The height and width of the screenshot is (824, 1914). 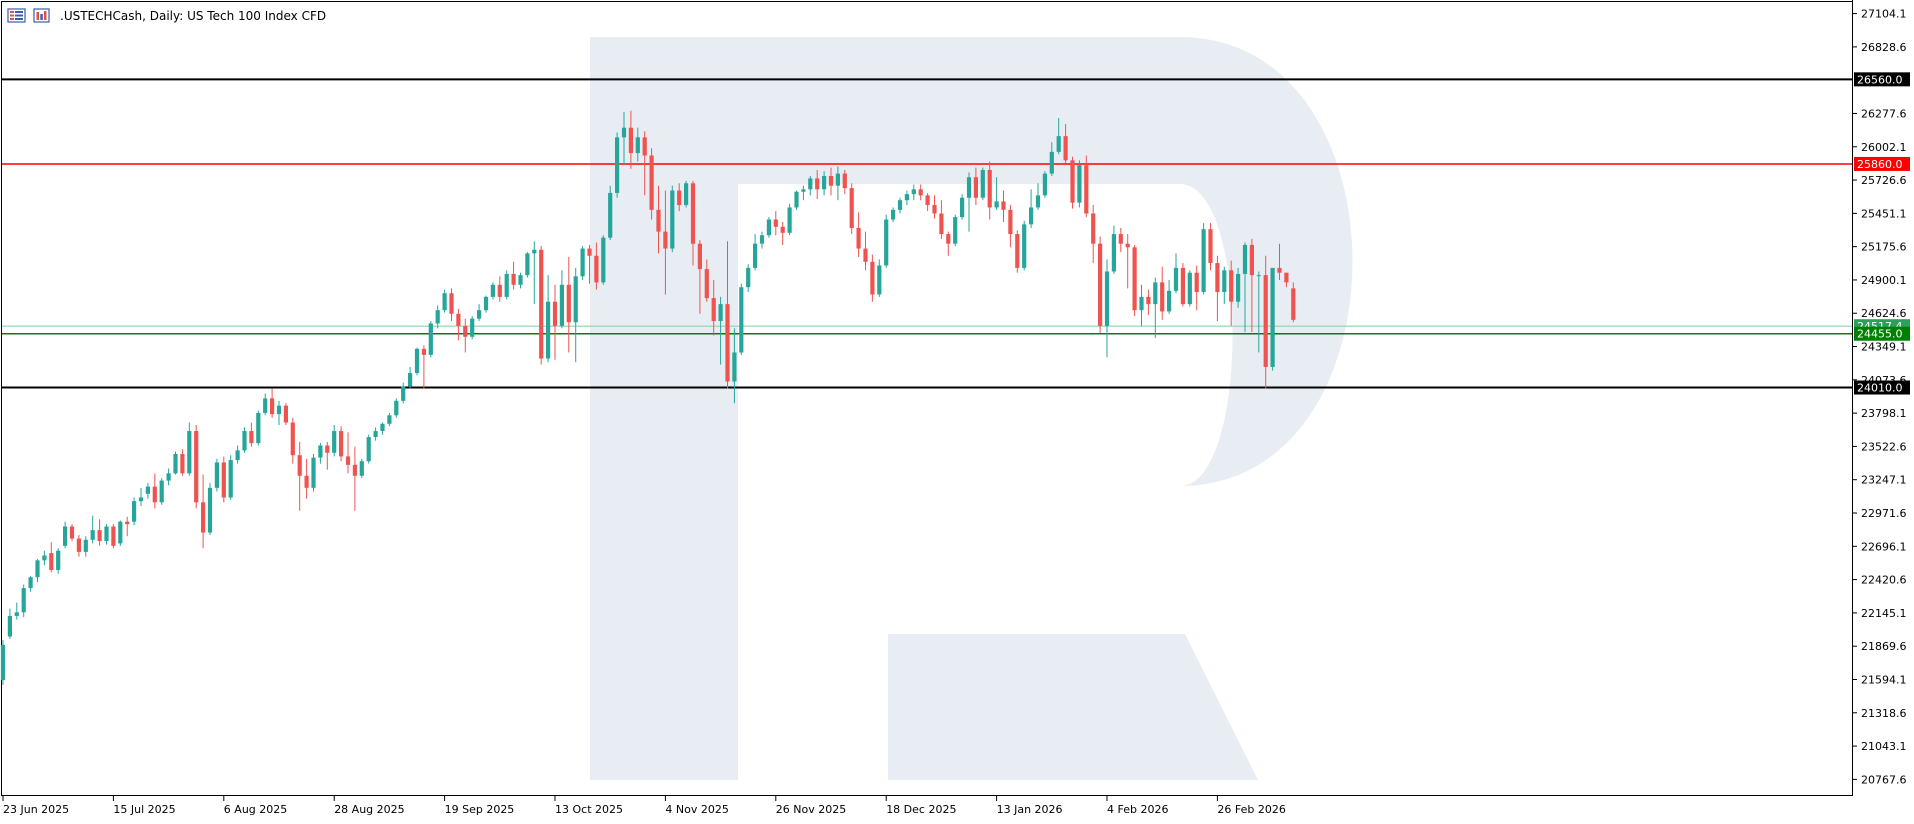 I want to click on level-tag-green: 24455.0, so click(x=1882, y=333).